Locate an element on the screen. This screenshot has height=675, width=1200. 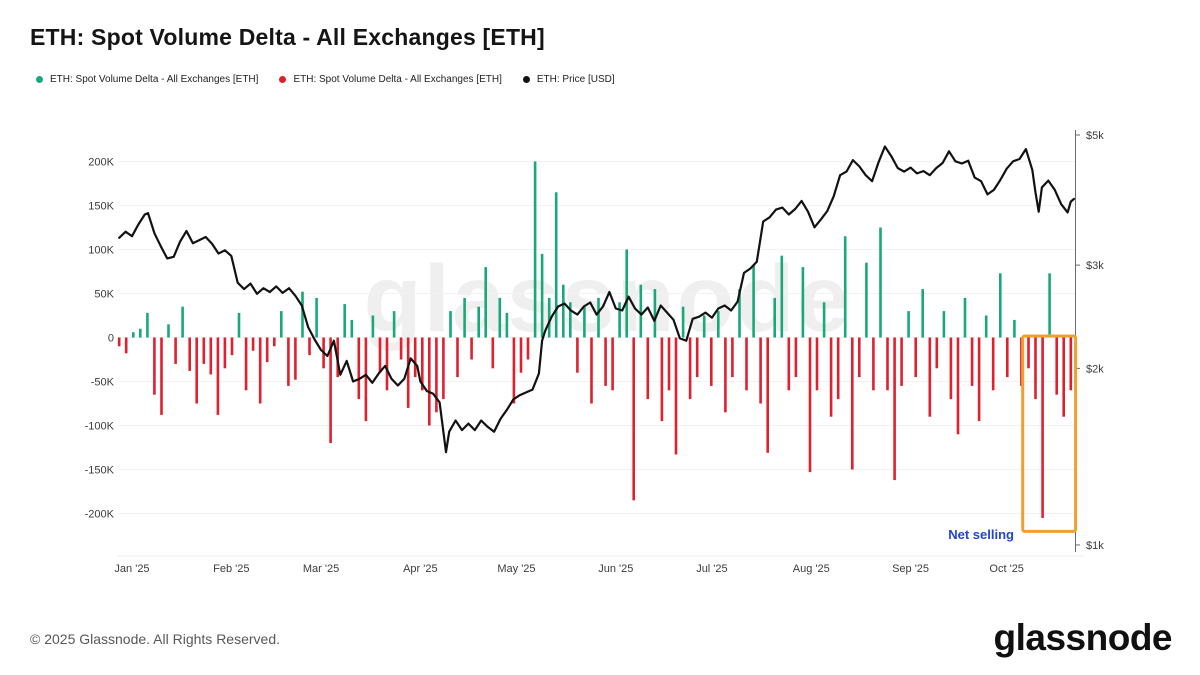
left-axis-tick-label: -50K is located at coordinates (103, 383).